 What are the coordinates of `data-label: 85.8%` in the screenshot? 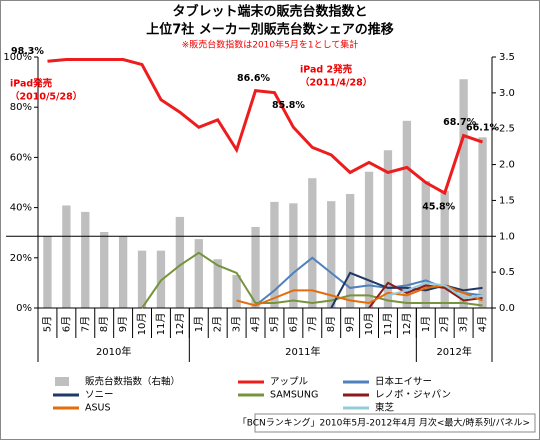 It's located at (288, 105).